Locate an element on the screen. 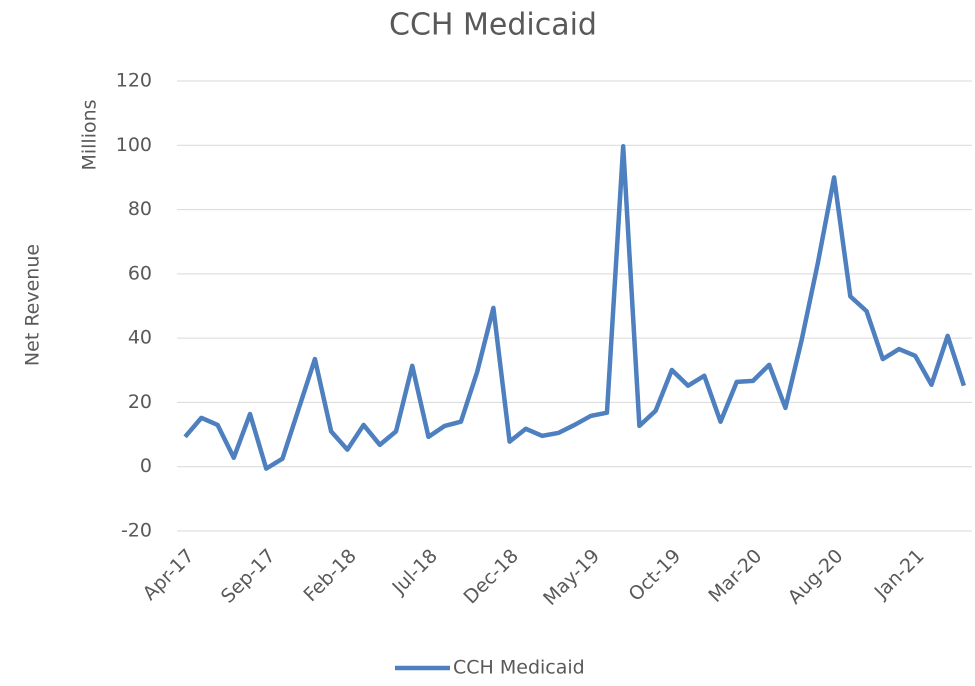 The height and width of the screenshot is (686, 975). legend-label: CCH Medicaid is located at coordinates (519, 668).